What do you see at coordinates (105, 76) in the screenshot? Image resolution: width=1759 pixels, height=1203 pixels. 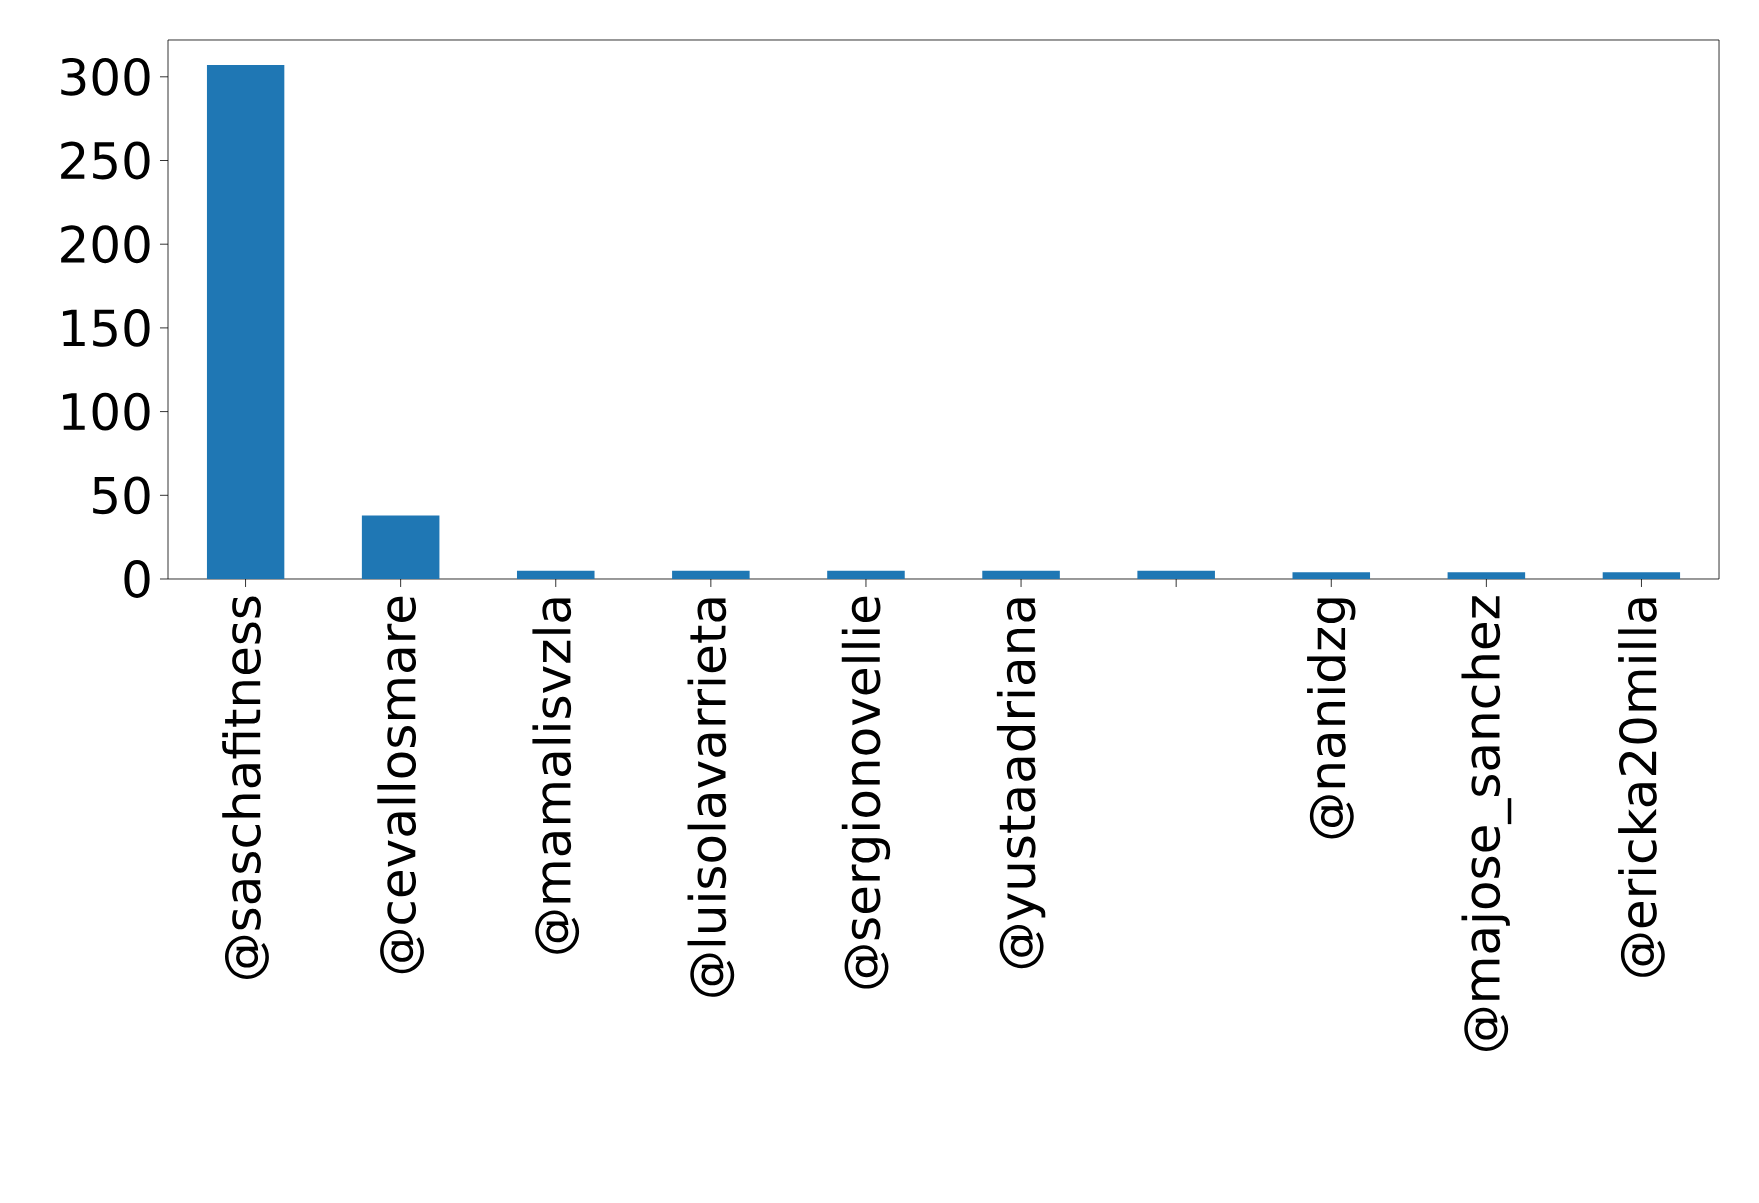 I see `y-tick-label: 300` at bounding box center [105, 76].